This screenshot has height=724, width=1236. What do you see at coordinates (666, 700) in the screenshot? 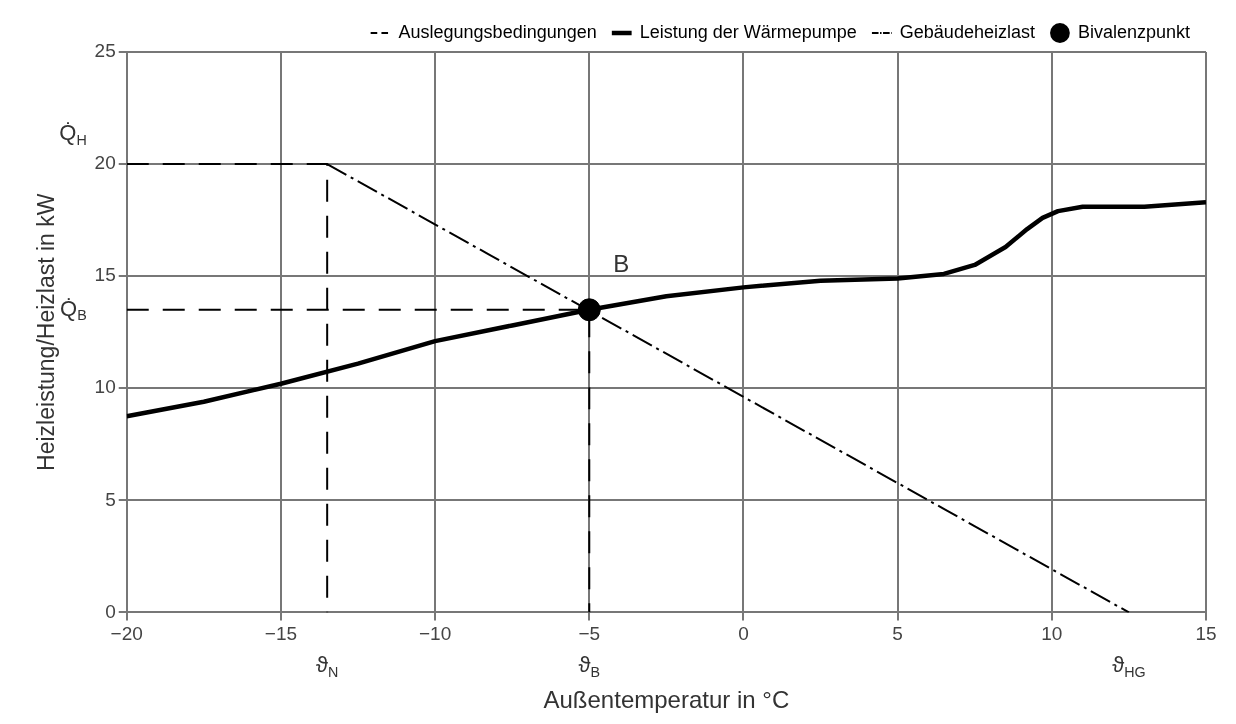
I see `x-axis-title: Außentemperatur in °C` at bounding box center [666, 700].